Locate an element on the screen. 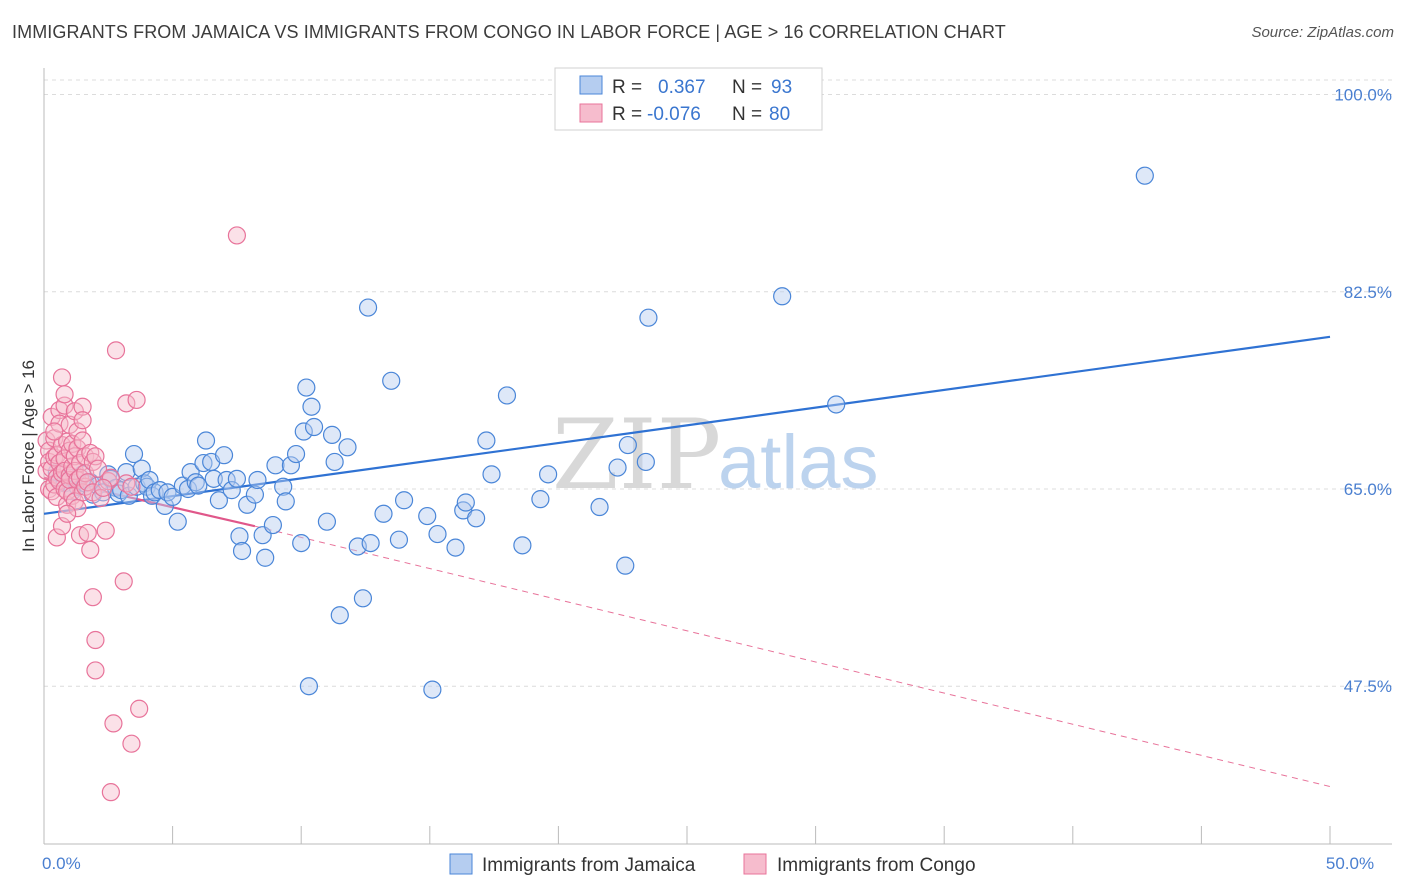 The image size is (1406, 892). y-tick-labels: 100.0% 82.5% 65.0% 47.5% is located at coordinates (1363, 391).